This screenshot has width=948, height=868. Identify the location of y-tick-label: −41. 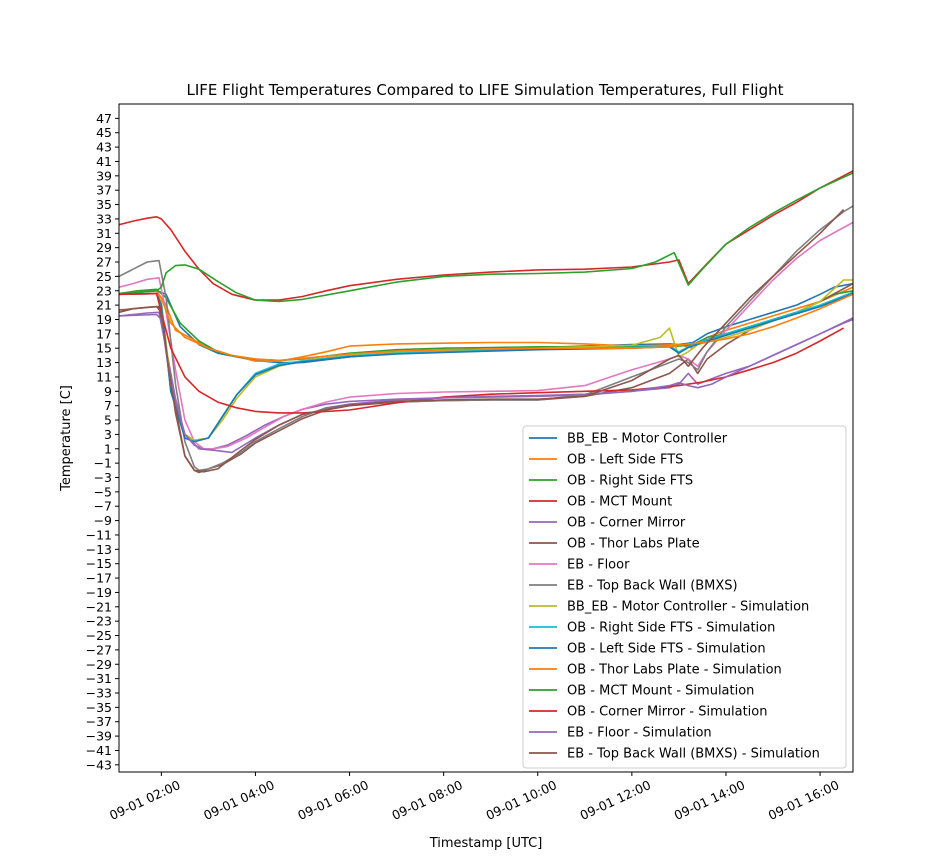
(99, 750).